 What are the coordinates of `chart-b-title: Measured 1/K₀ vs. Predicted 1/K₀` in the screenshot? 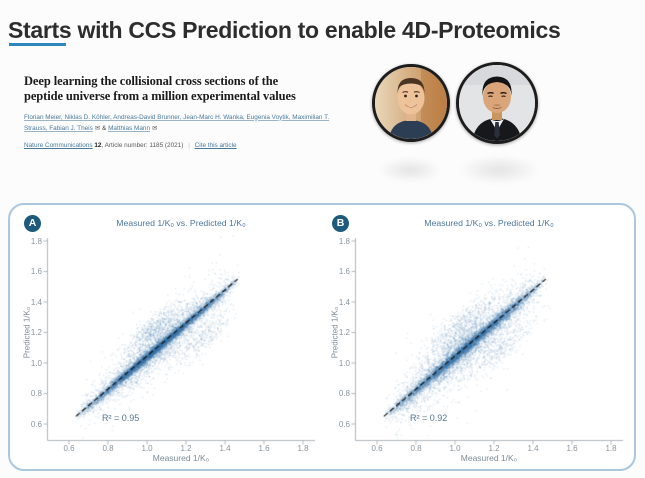 It's located at (489, 223).